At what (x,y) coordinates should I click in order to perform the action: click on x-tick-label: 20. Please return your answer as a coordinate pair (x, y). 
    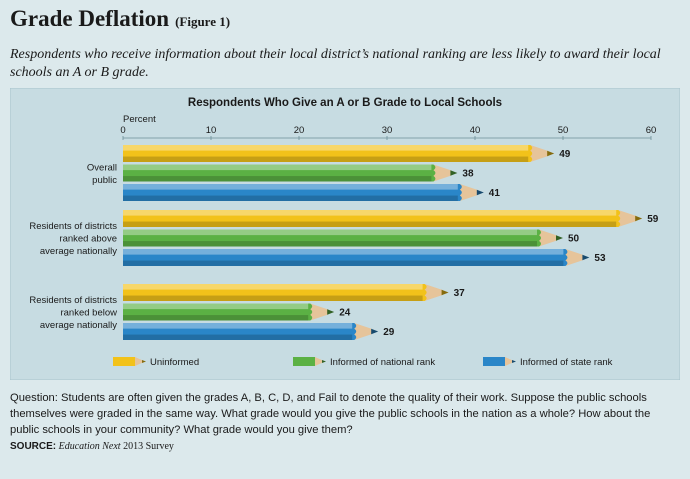
    Looking at the image, I should click on (299, 130).